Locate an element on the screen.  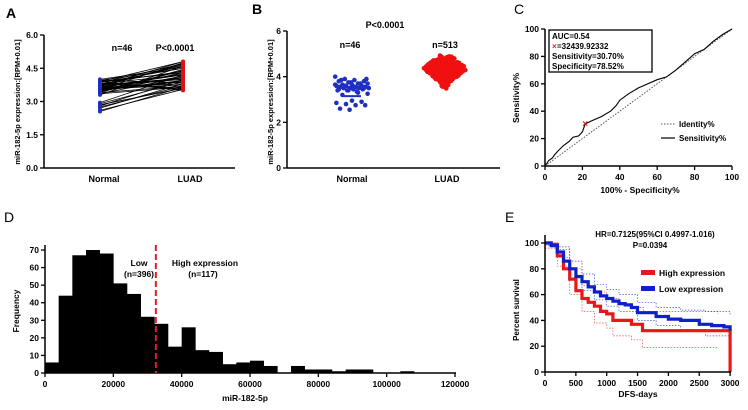
e-x-tick-label: 3000 is located at coordinates (730, 383).